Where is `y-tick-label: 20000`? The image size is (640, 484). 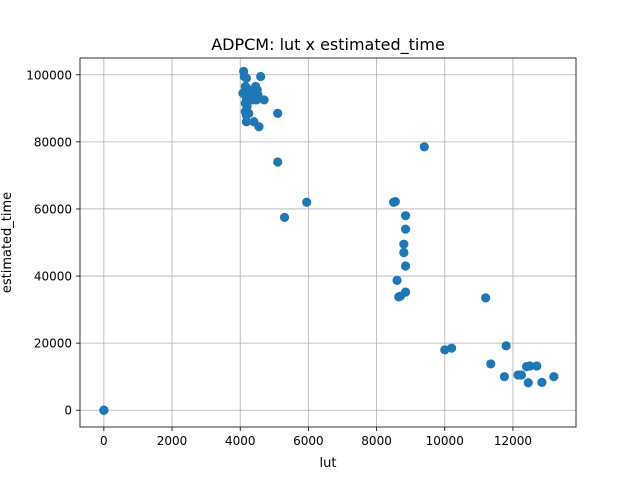
y-tick-label: 20000 is located at coordinates (53, 344).